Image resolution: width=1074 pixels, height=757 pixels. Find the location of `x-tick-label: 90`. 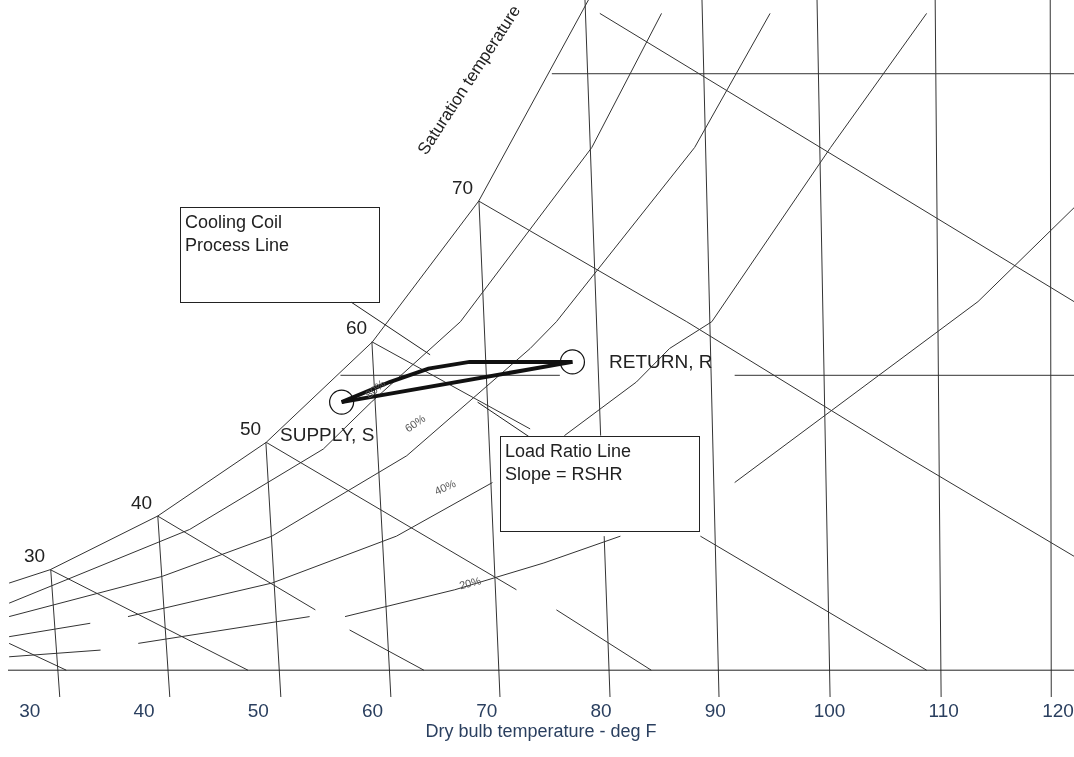

x-tick-label: 90 is located at coordinates (715, 710).